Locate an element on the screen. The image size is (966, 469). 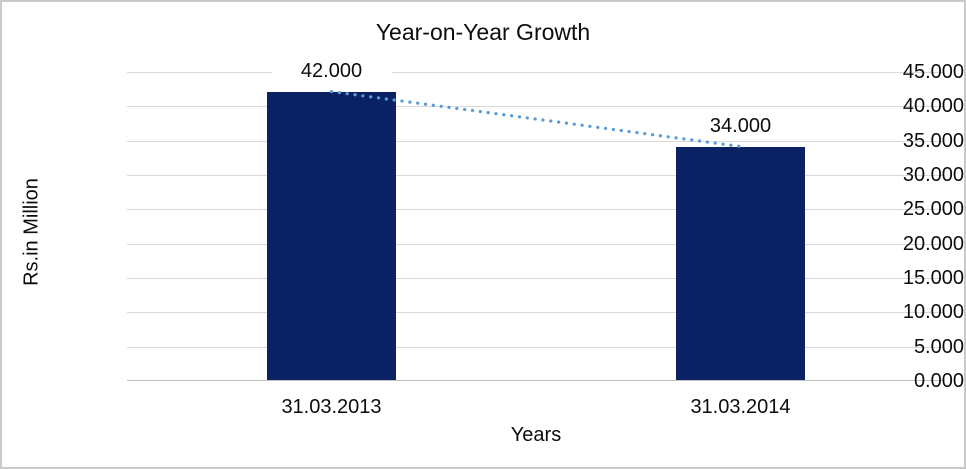
y-tick-label: 30.000 is located at coordinates (933, 175).